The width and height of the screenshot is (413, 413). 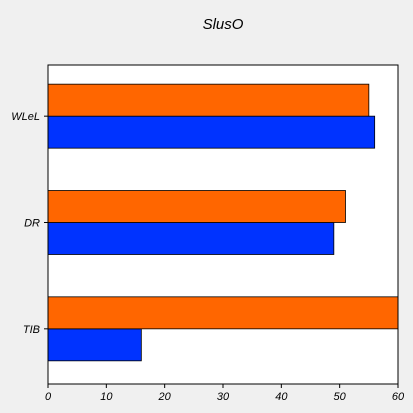 What do you see at coordinates (32, 224) in the screenshot?
I see `y-tick-label: DR` at bounding box center [32, 224].